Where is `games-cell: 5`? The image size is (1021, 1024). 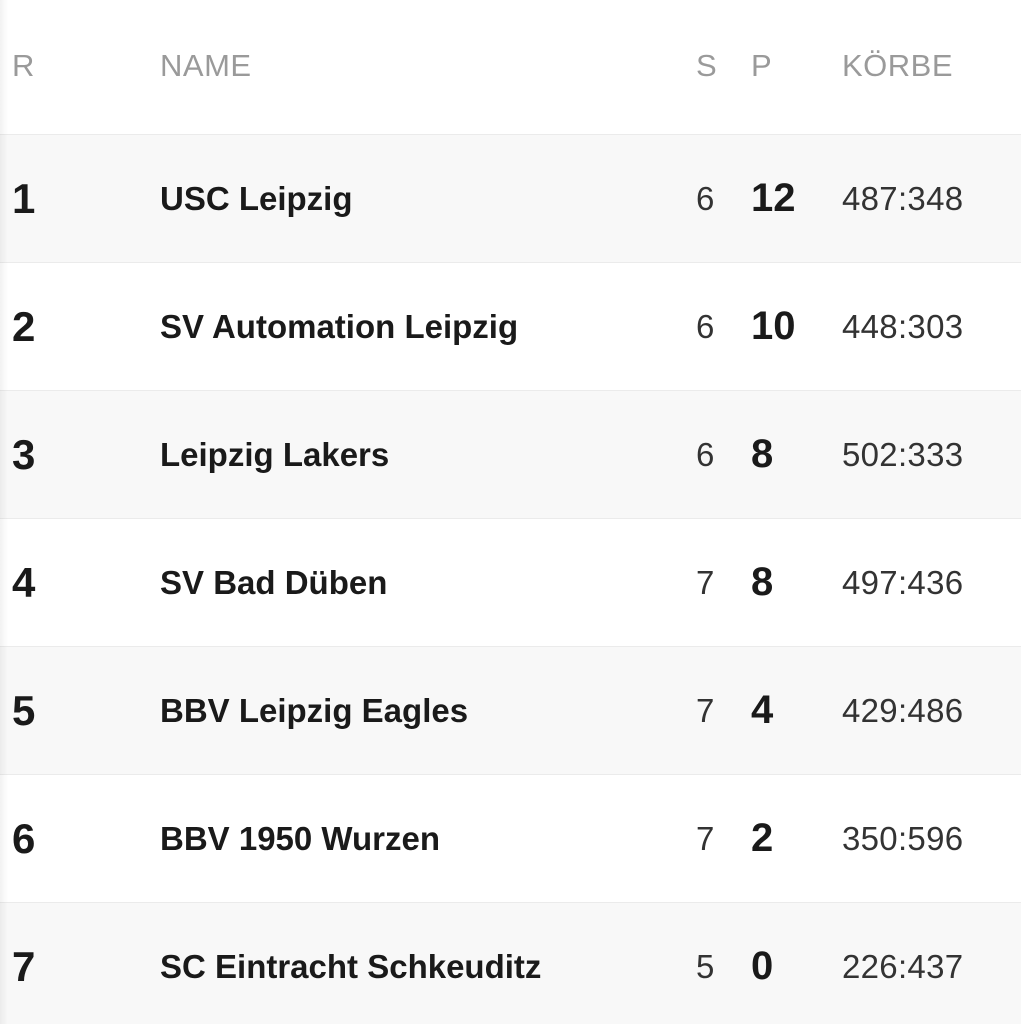
games-cell: 5 is located at coordinates (705, 966).